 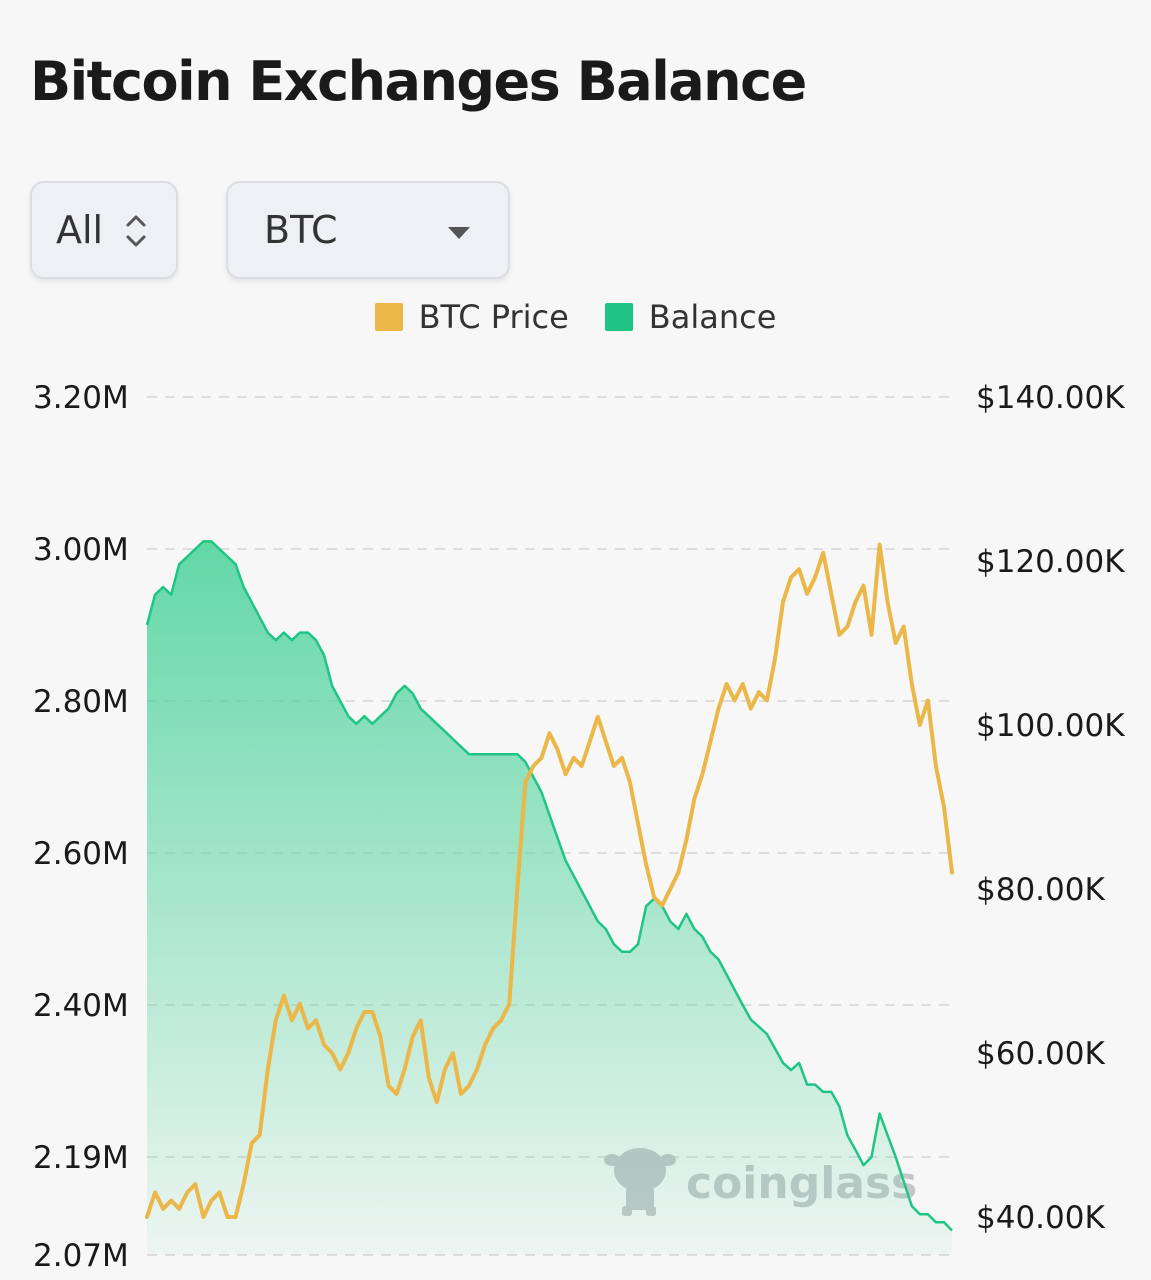 What do you see at coordinates (575, 317) in the screenshot?
I see `chart-legend: BTC Price Balance` at bounding box center [575, 317].